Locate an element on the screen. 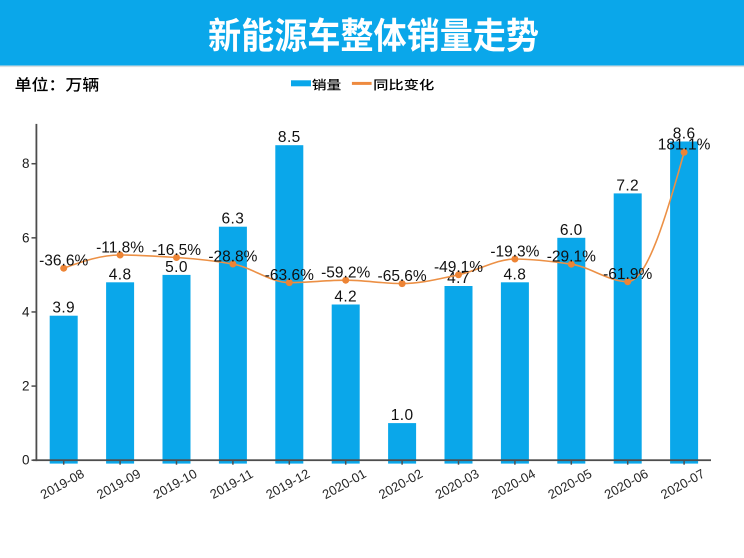 This screenshot has width=744, height=558. svg-text: 6 is located at coordinates (26, 237).